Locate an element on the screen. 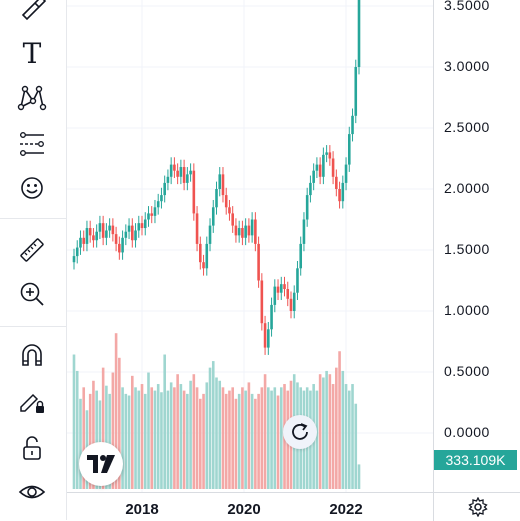 The width and height of the screenshot is (520, 521). price-label: 2.5000 is located at coordinates (467, 127).